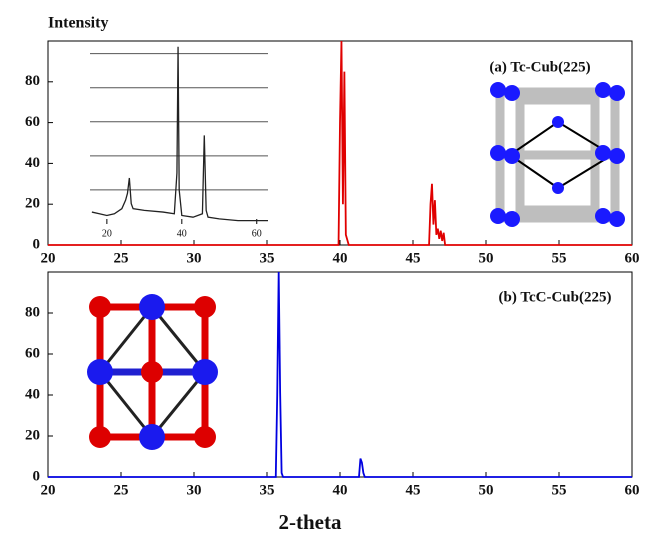 The width and height of the screenshot is (645, 538). Describe the element at coordinates (310, 522) in the screenshot. I see `x-axis-label: 2-theta` at that location.